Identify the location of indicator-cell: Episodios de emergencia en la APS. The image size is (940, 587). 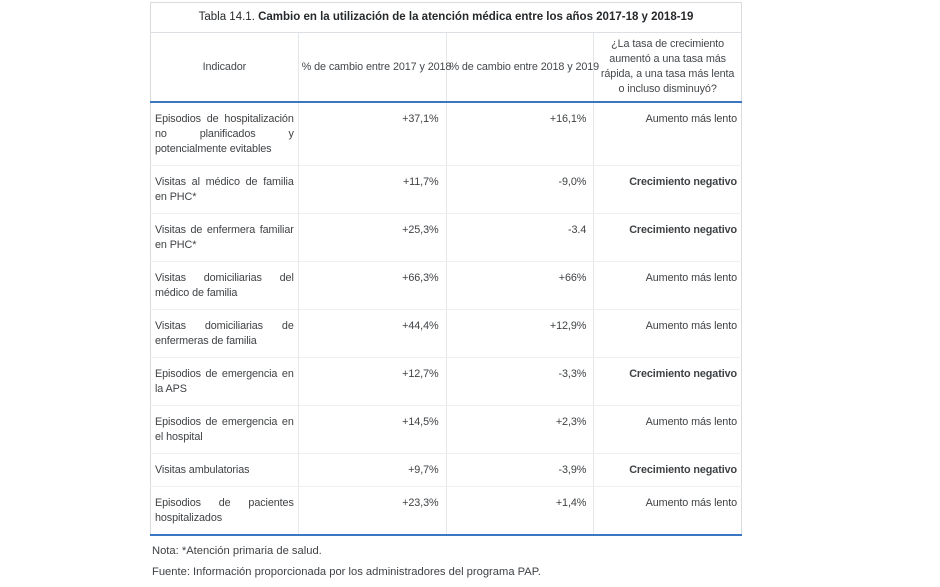
(224, 381).